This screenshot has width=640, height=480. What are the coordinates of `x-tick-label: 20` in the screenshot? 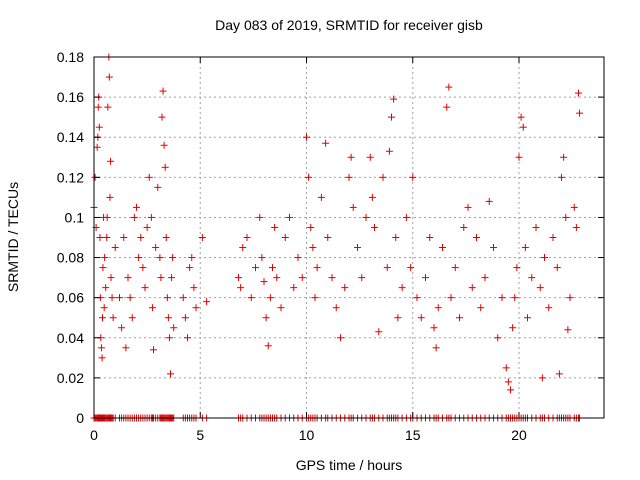 It's located at (519, 435).